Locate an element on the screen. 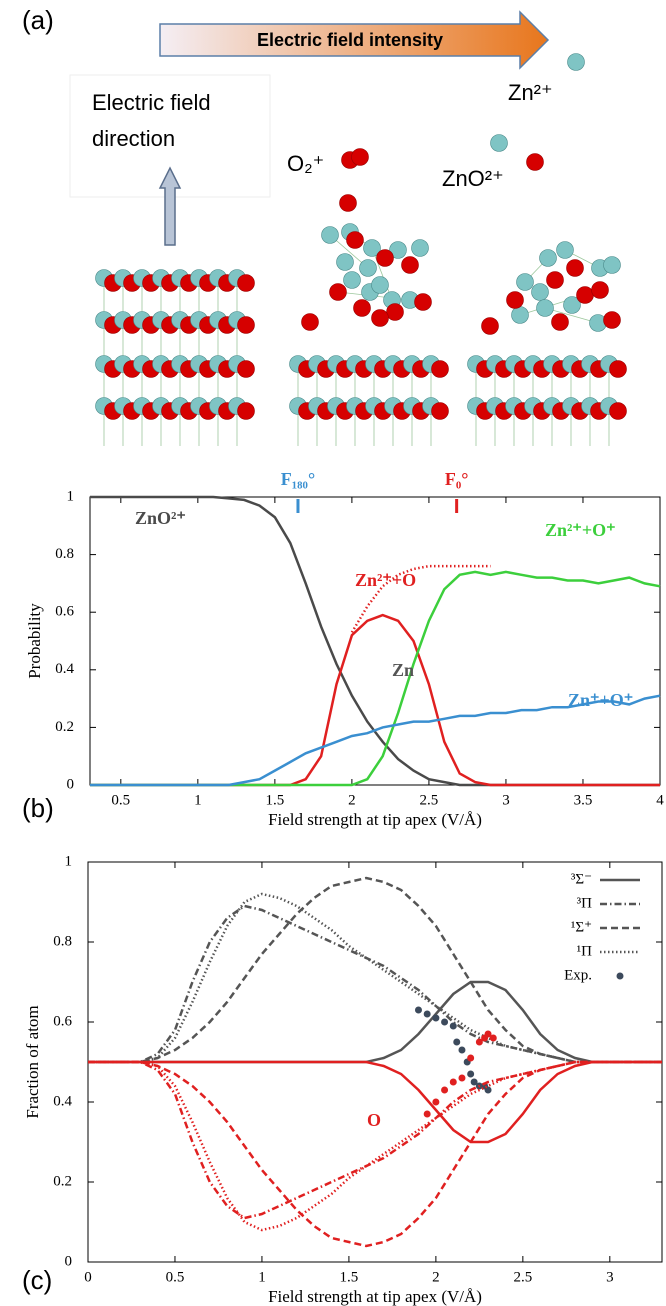 This screenshot has width=666, height=1306. series-label: Zn⁺+O⁺ is located at coordinates (600, 700).